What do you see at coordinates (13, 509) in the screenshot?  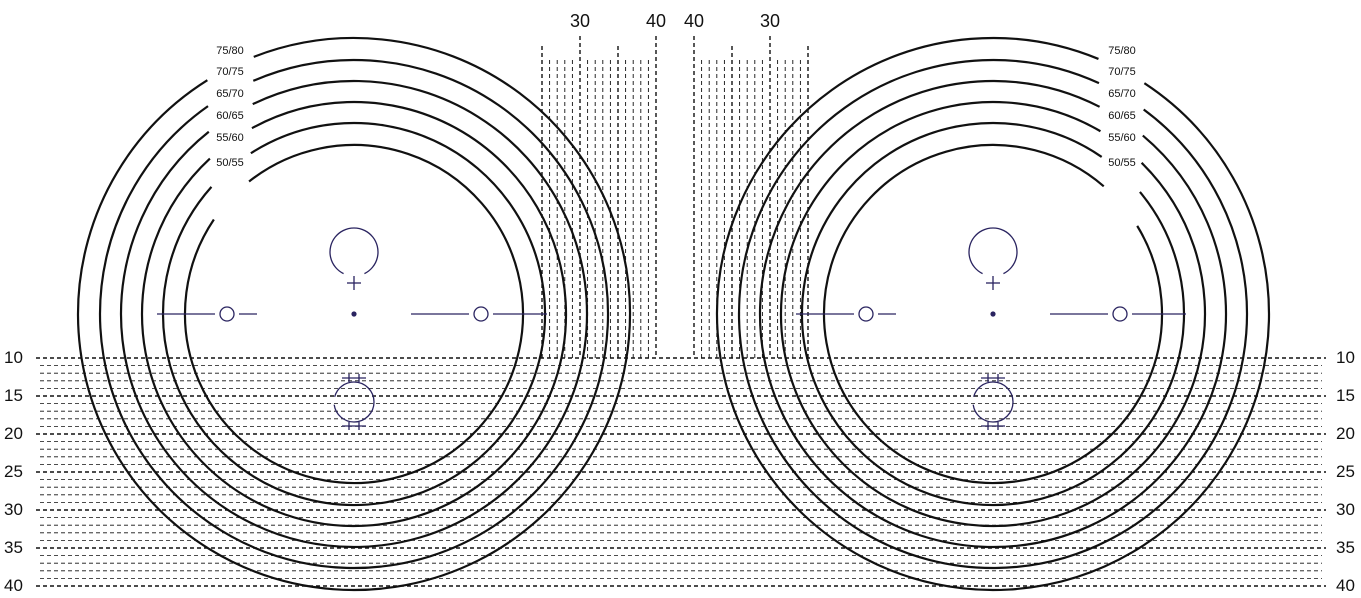 I see `left-scale-label: 30` at bounding box center [13, 509].